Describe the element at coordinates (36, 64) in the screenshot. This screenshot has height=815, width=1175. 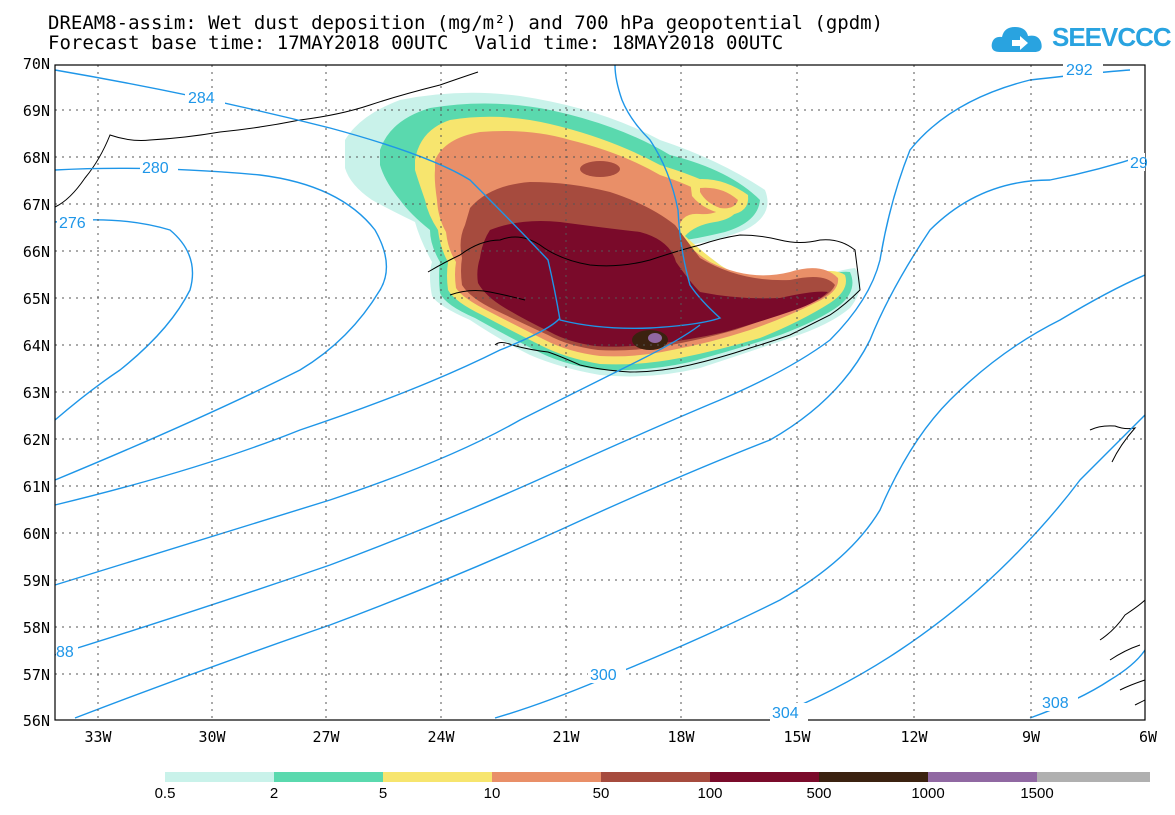
I see `lat-label: 70N` at that location.